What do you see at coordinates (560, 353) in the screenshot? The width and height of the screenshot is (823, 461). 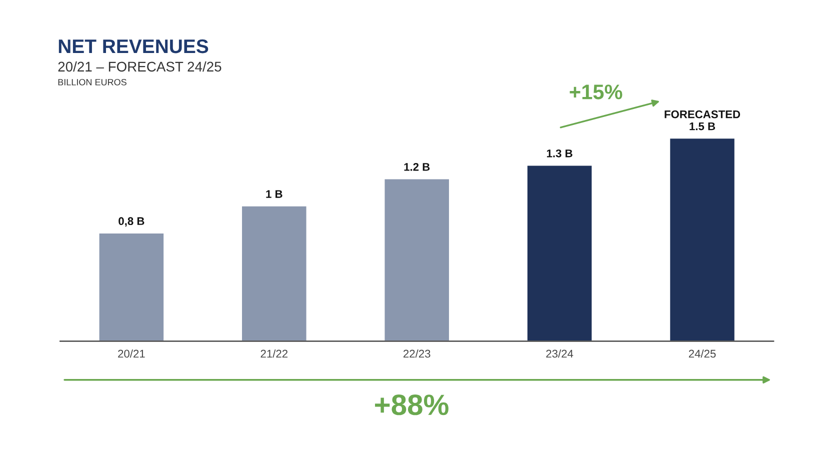 I see `x-tick-label: 23/24` at bounding box center [560, 353].